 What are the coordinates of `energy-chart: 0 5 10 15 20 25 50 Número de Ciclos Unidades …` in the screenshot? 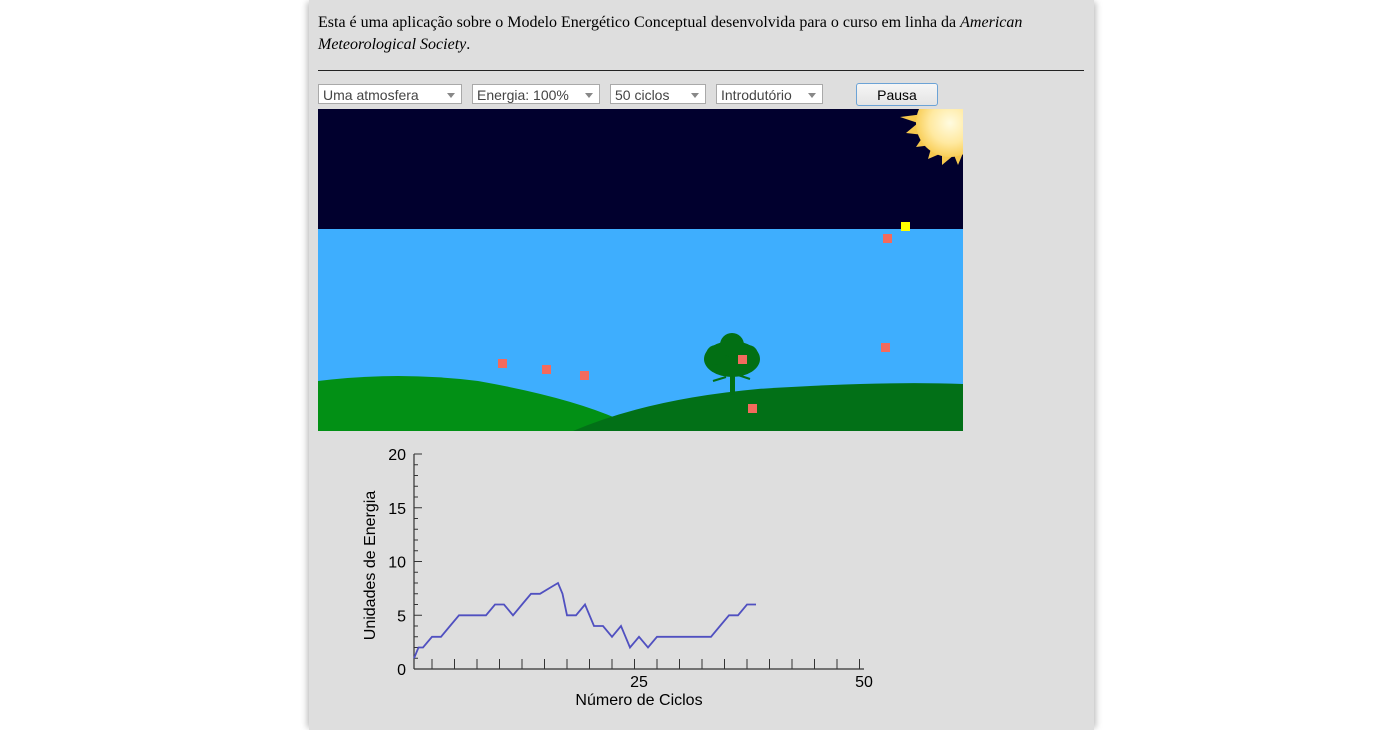 It's located at (617, 578).